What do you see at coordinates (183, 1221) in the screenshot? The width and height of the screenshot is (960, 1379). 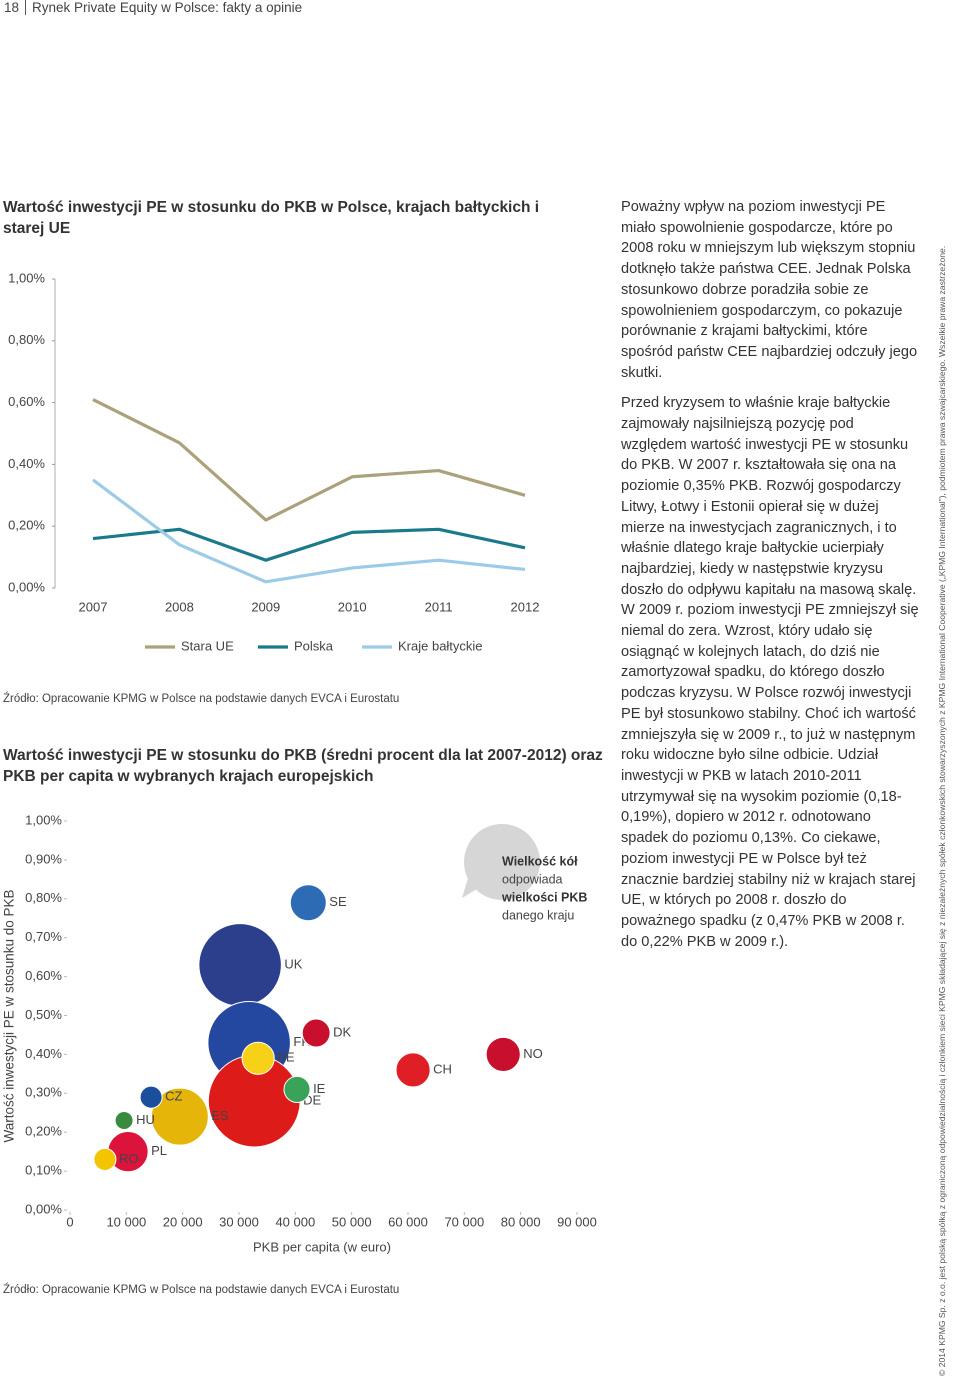 I see `x-tick-label: 20 000` at bounding box center [183, 1221].